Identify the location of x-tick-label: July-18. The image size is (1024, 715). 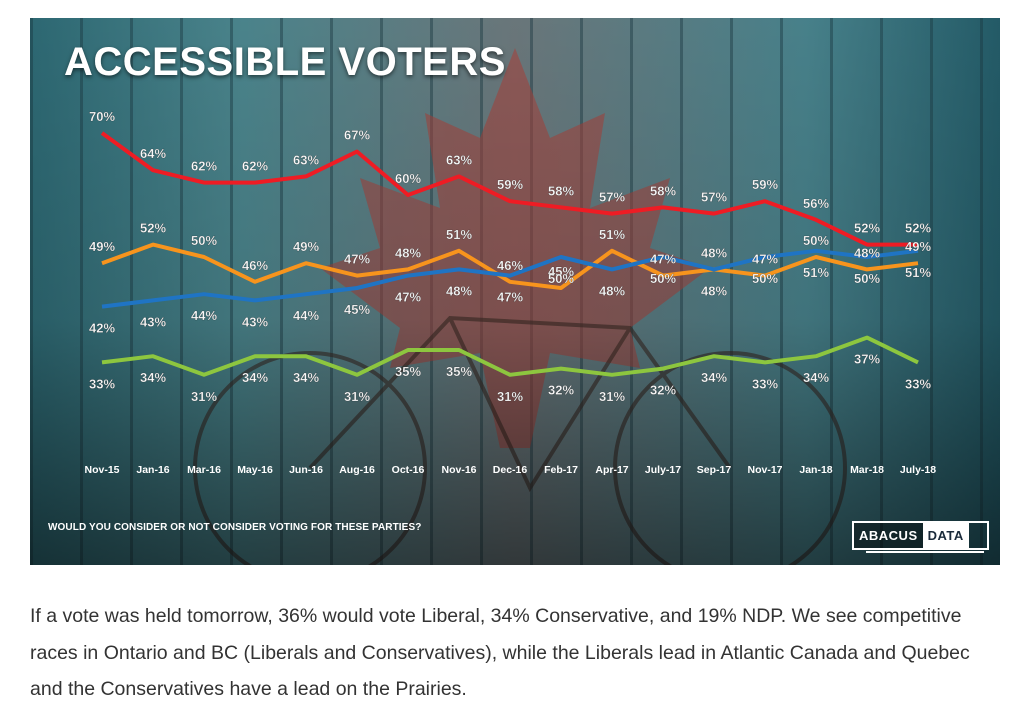
(918, 470).